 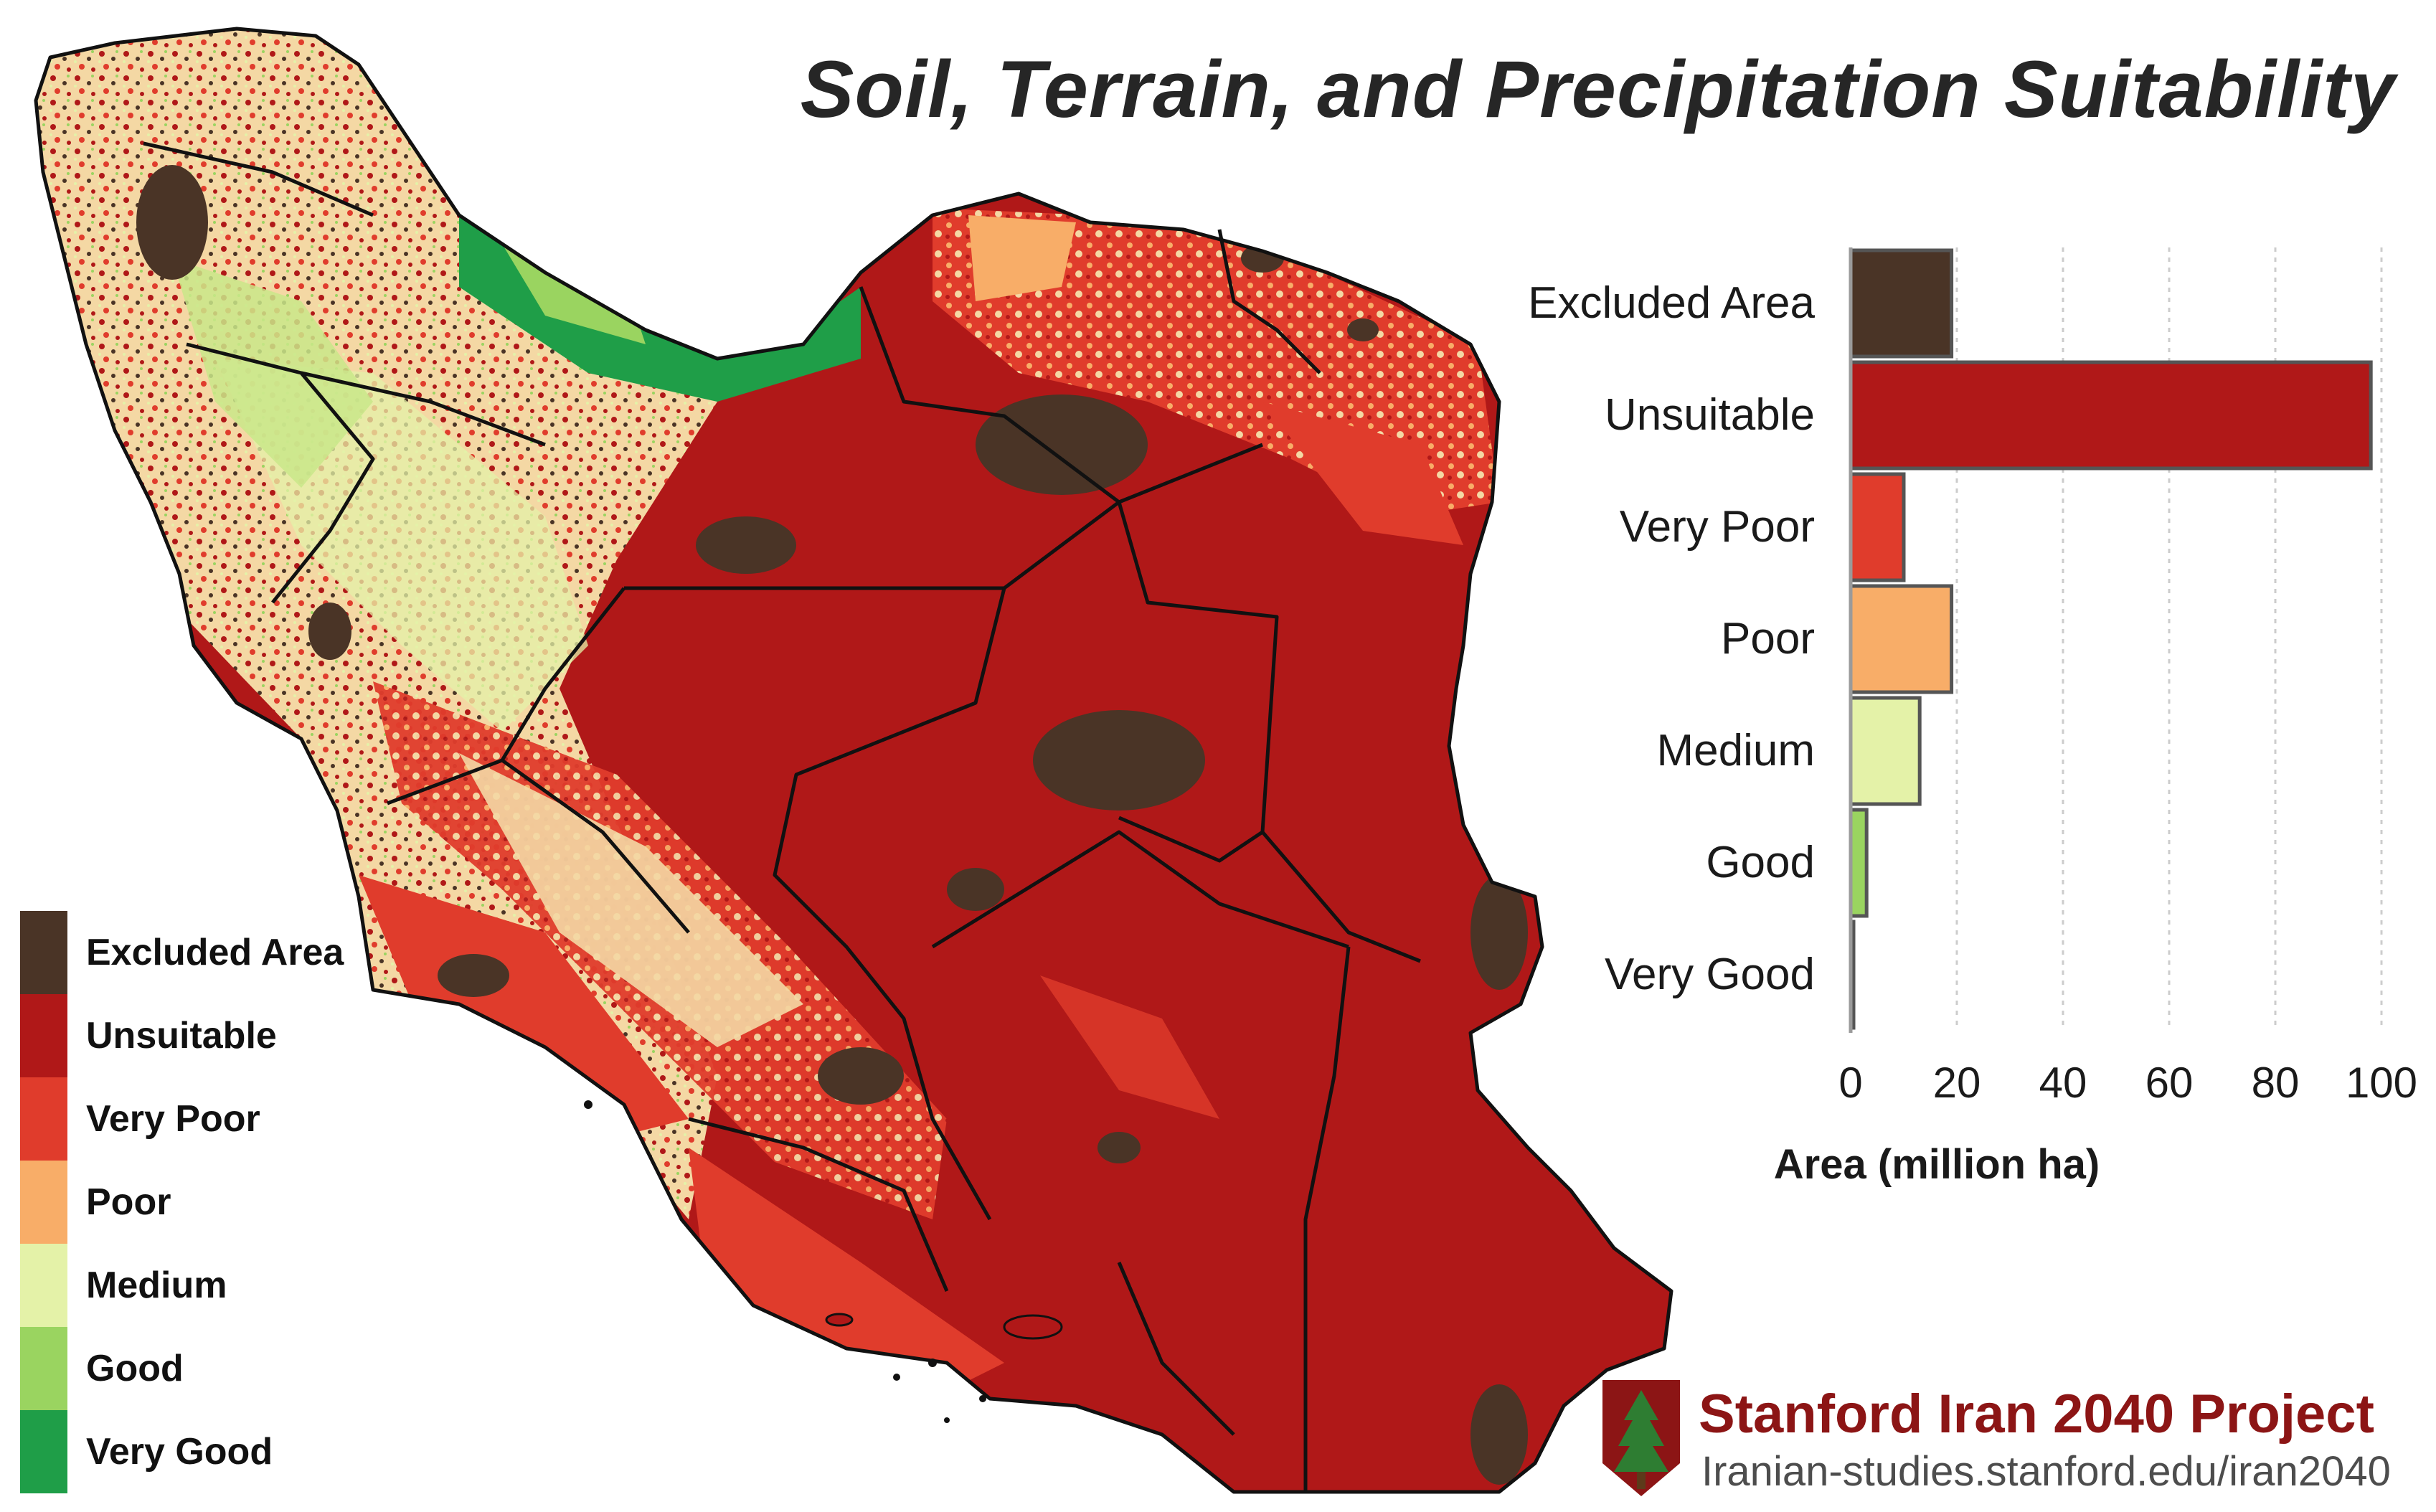 I want to click on x-tick-label: 80, so click(x=2275, y=1083).